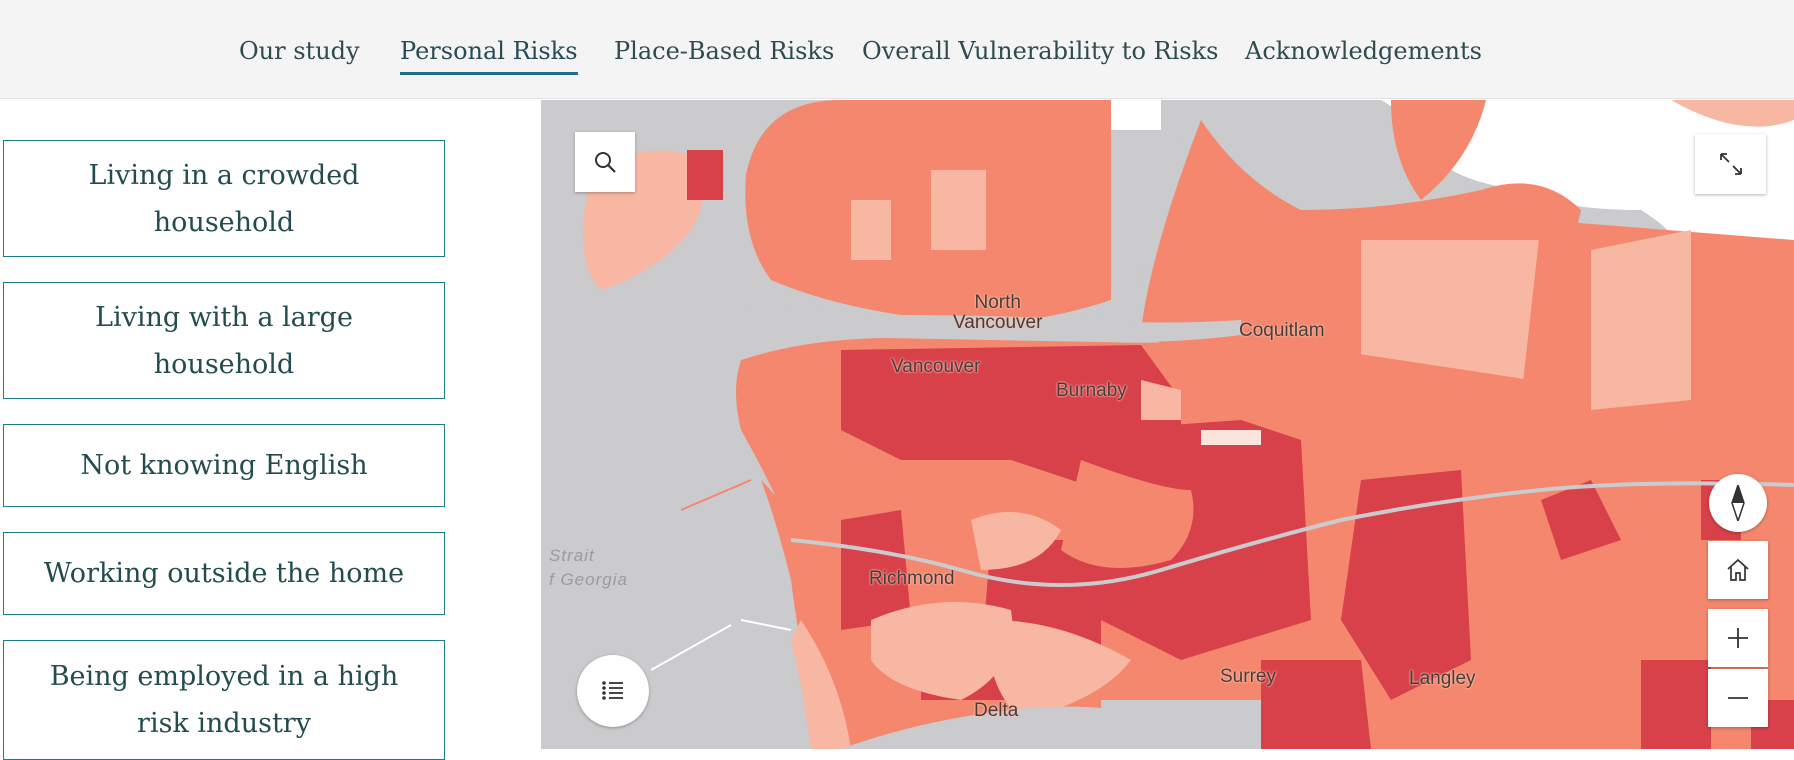 This screenshot has width=1794, height=760. Describe the element at coordinates (224, 198) in the screenshot. I see `risk-button-crowded-household: Living in a crowded household` at that location.